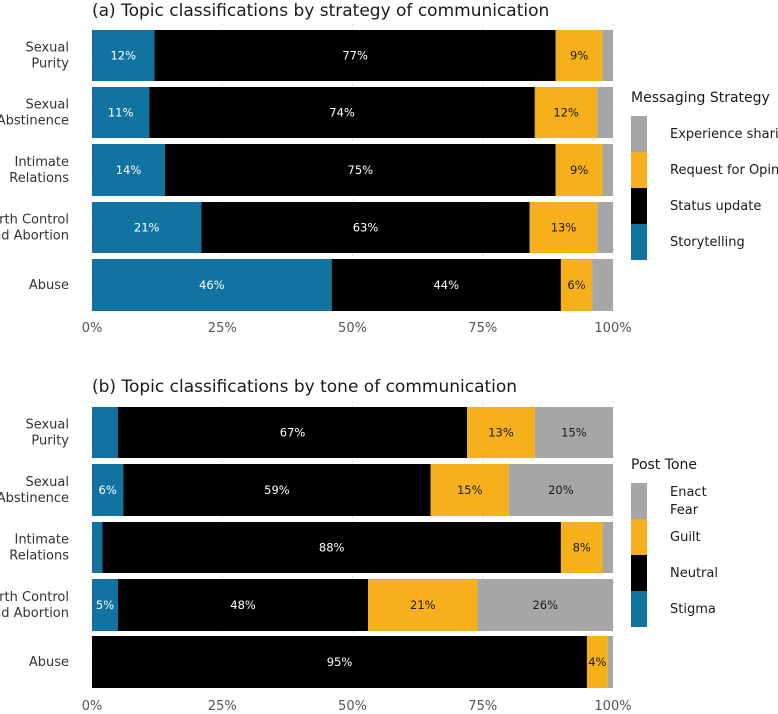 The image size is (778, 714). I want to click on strategy-data-label: 46%, so click(212, 285).